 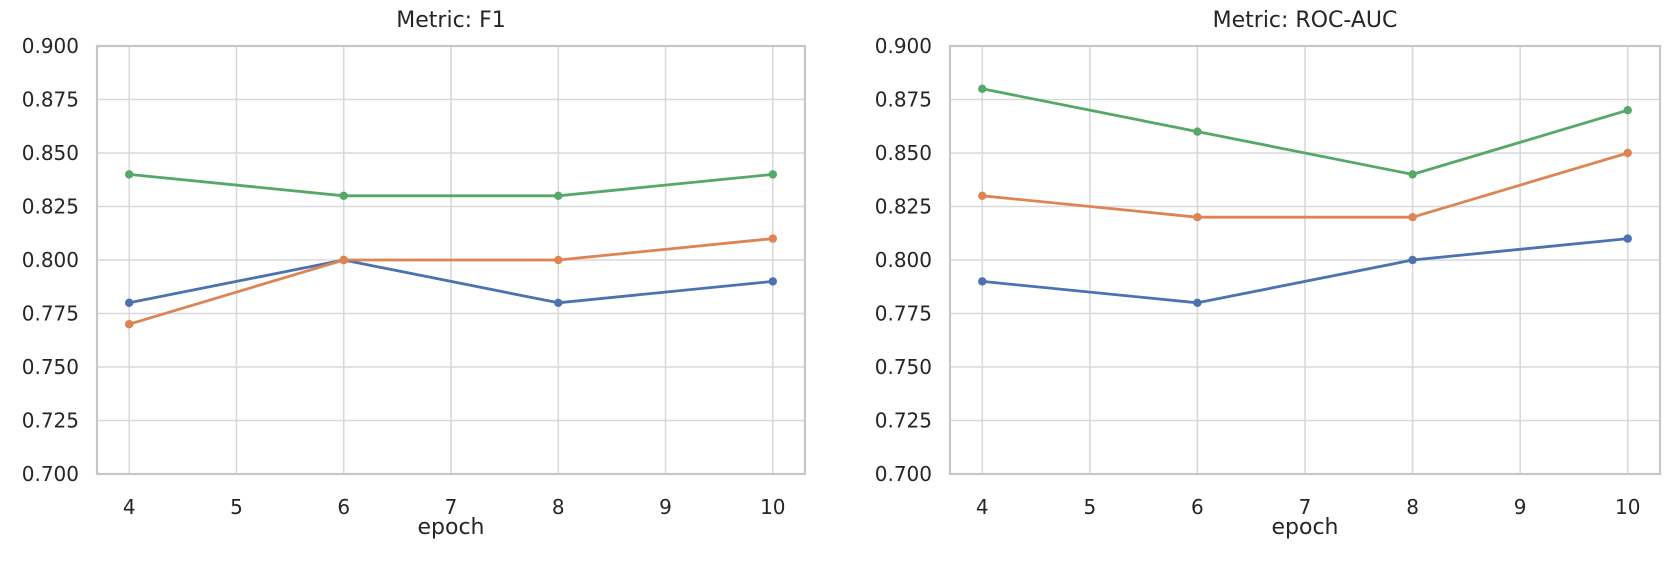 What do you see at coordinates (1305, 527) in the screenshot?
I see `chart-roc-auc-xlabel: epoch` at bounding box center [1305, 527].